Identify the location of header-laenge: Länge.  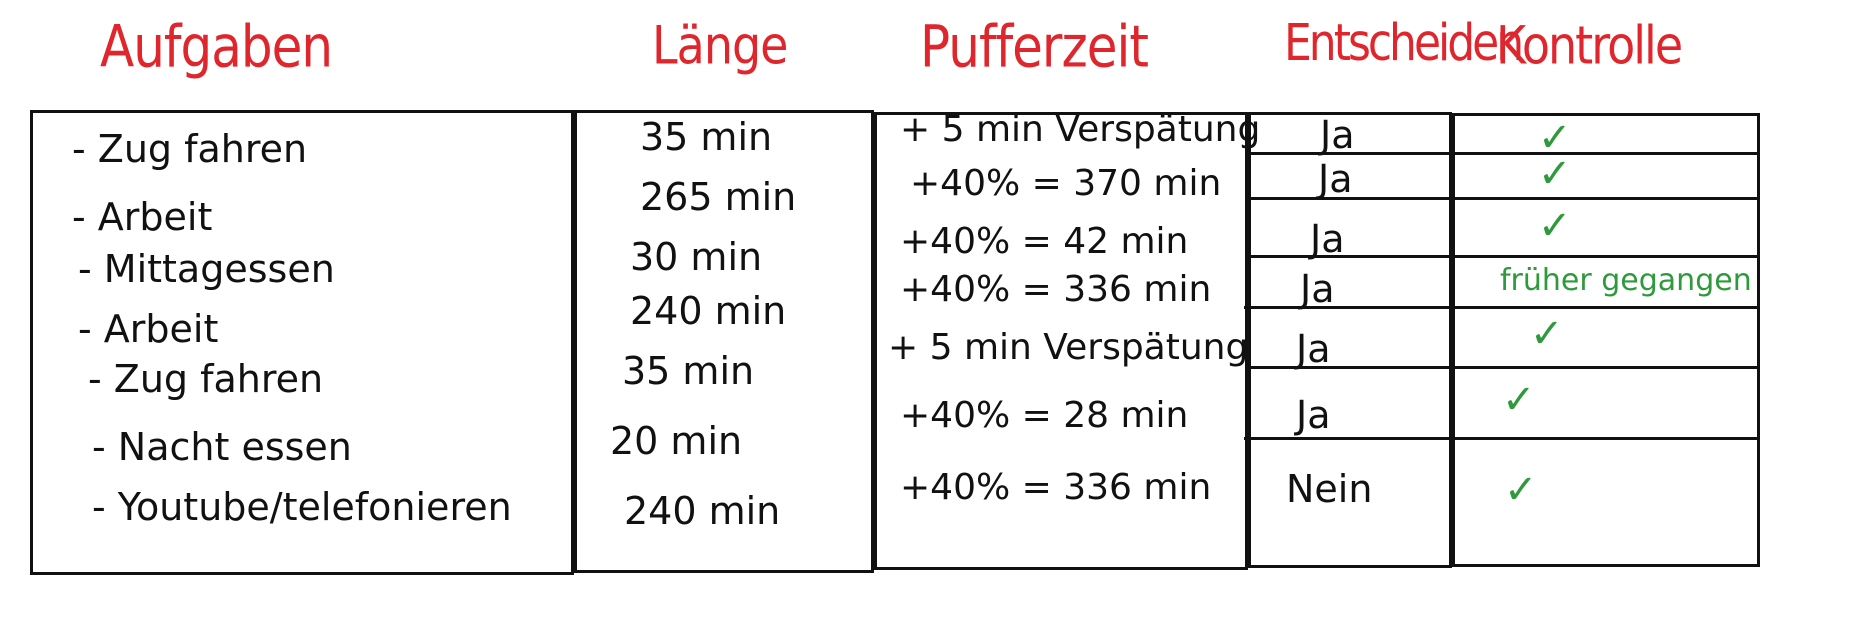
(720, 45).